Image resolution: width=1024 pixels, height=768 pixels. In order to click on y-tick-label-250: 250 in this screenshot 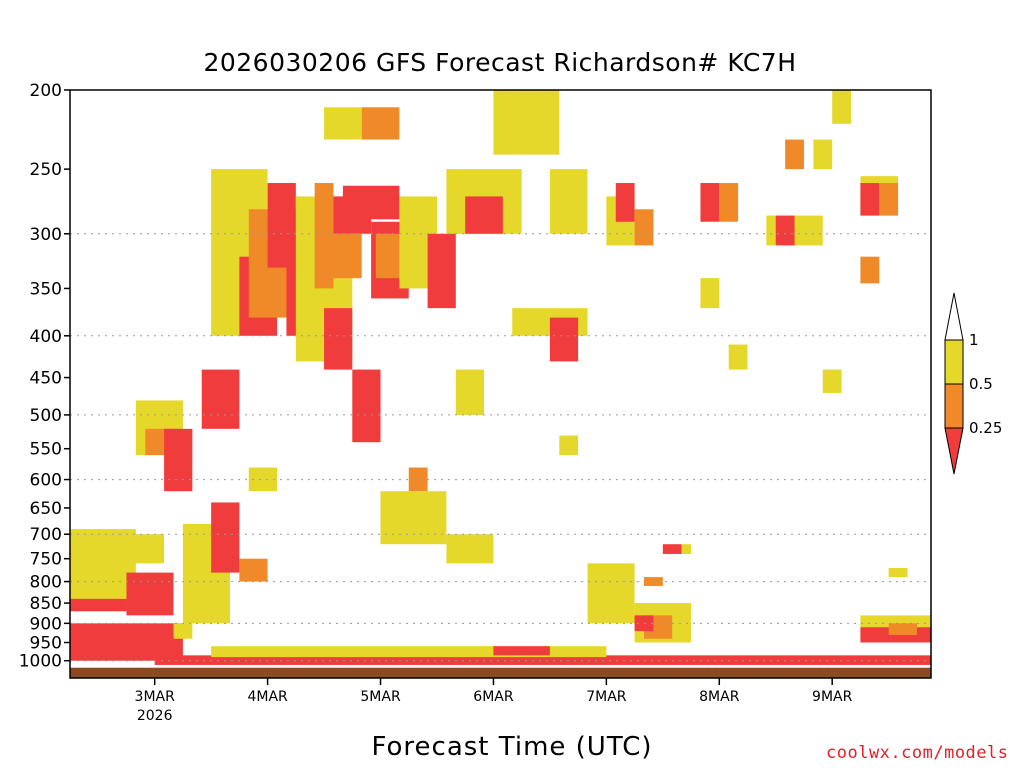, I will do `click(46, 170)`.